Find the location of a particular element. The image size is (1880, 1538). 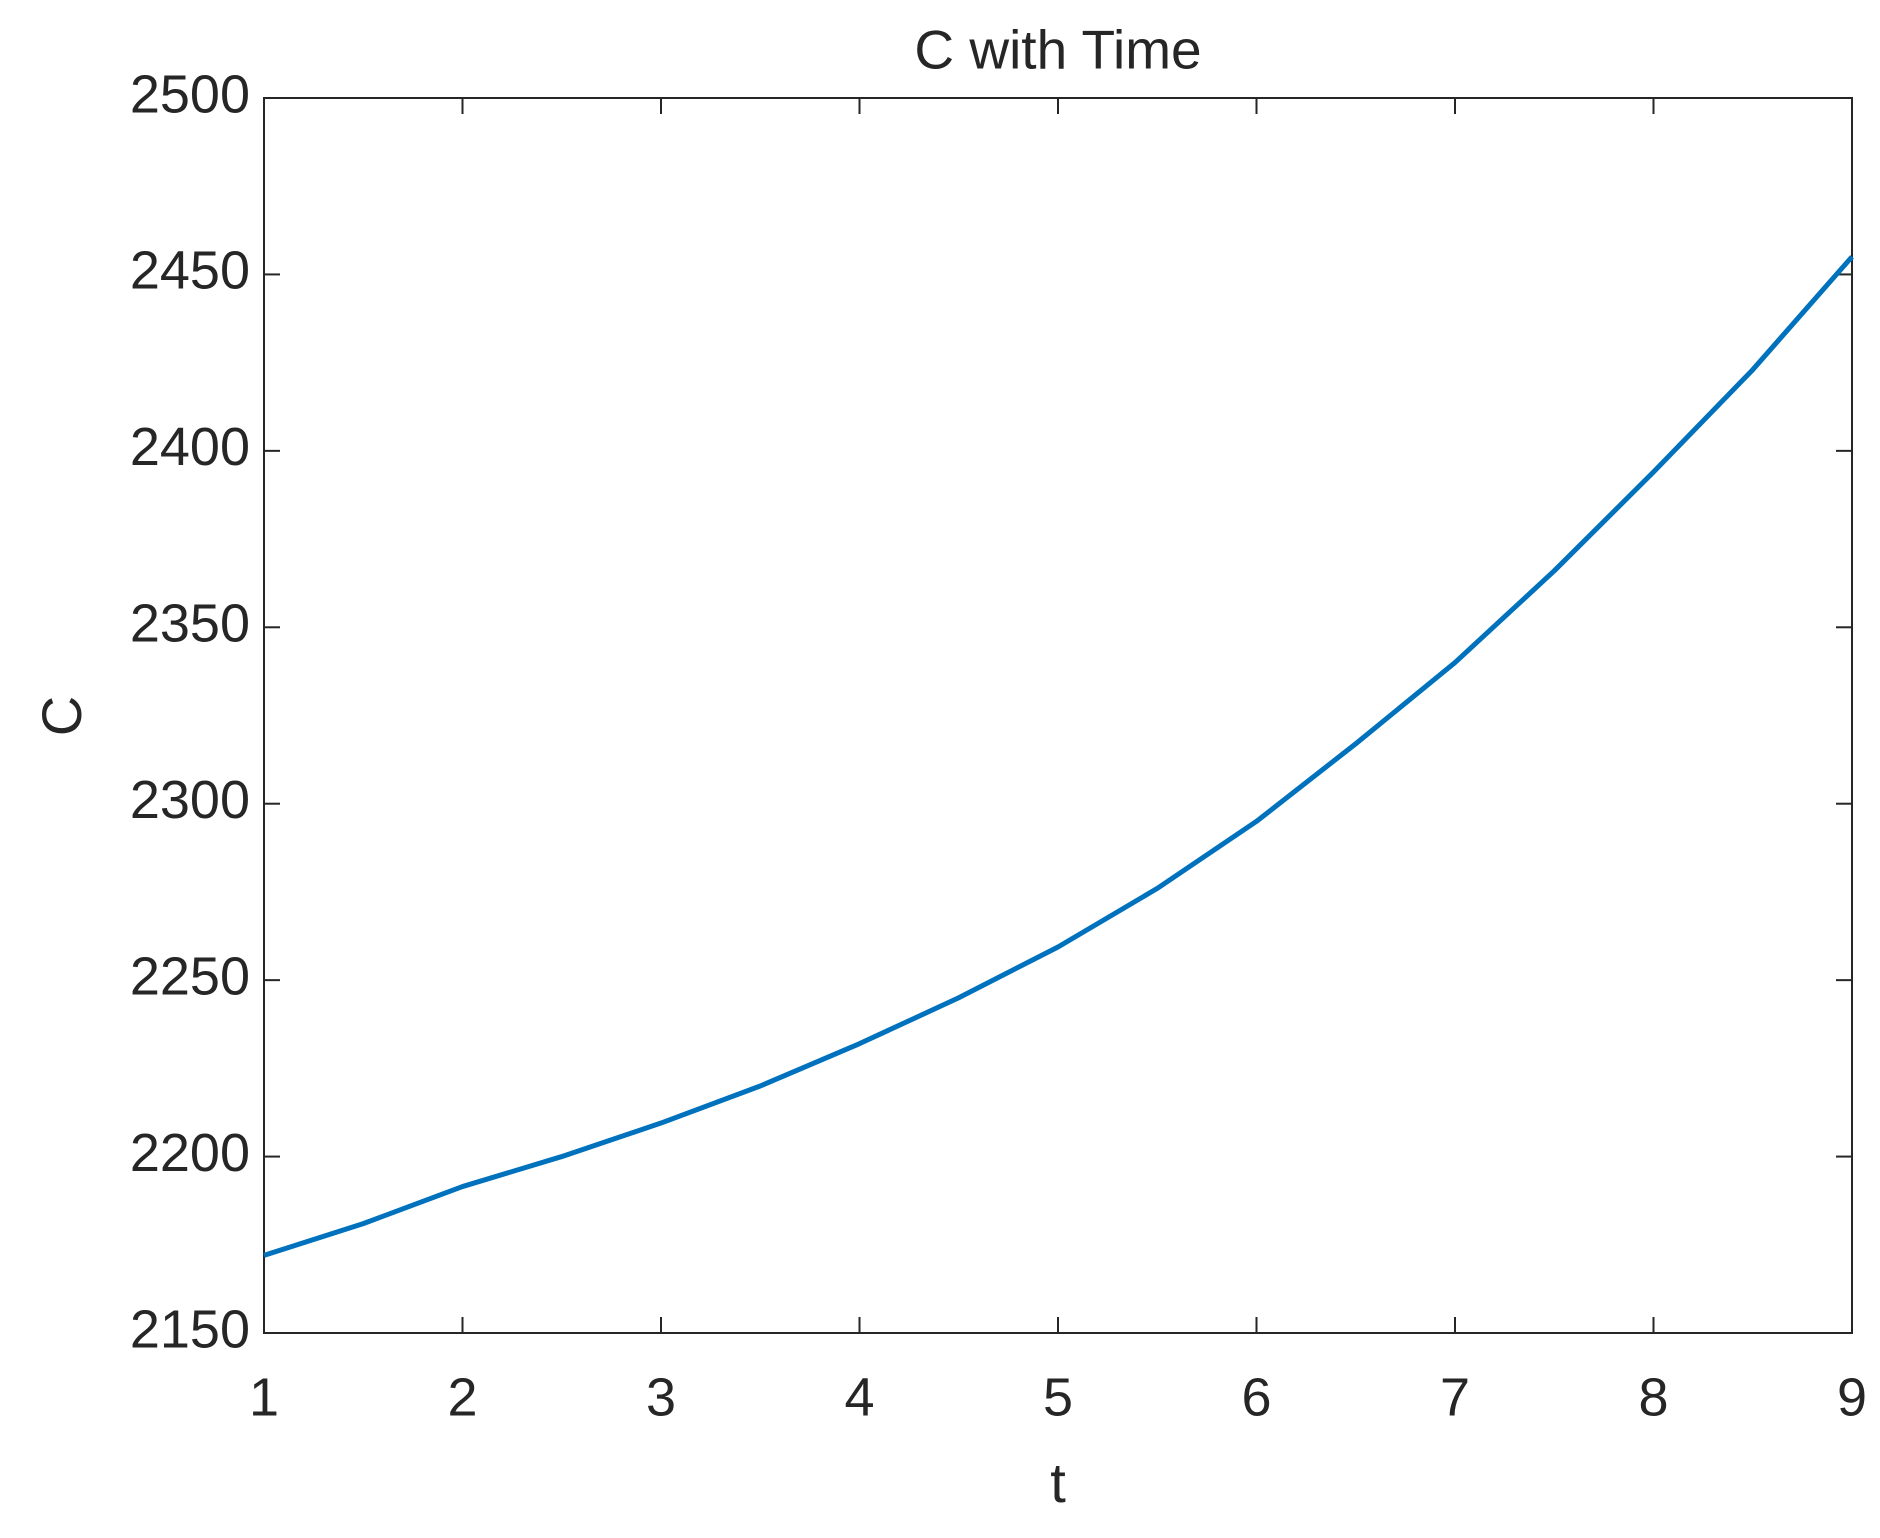

x-tick-label: 4 is located at coordinates (859, 1397).